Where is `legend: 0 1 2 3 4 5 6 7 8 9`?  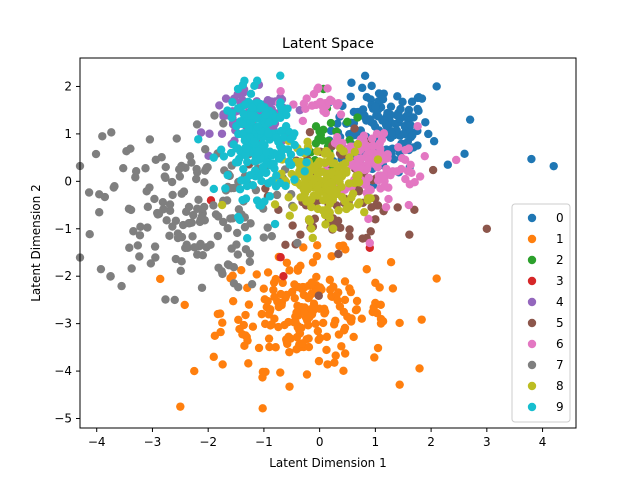 legend: 0 1 2 3 4 5 6 7 8 9 is located at coordinates (541, 313).